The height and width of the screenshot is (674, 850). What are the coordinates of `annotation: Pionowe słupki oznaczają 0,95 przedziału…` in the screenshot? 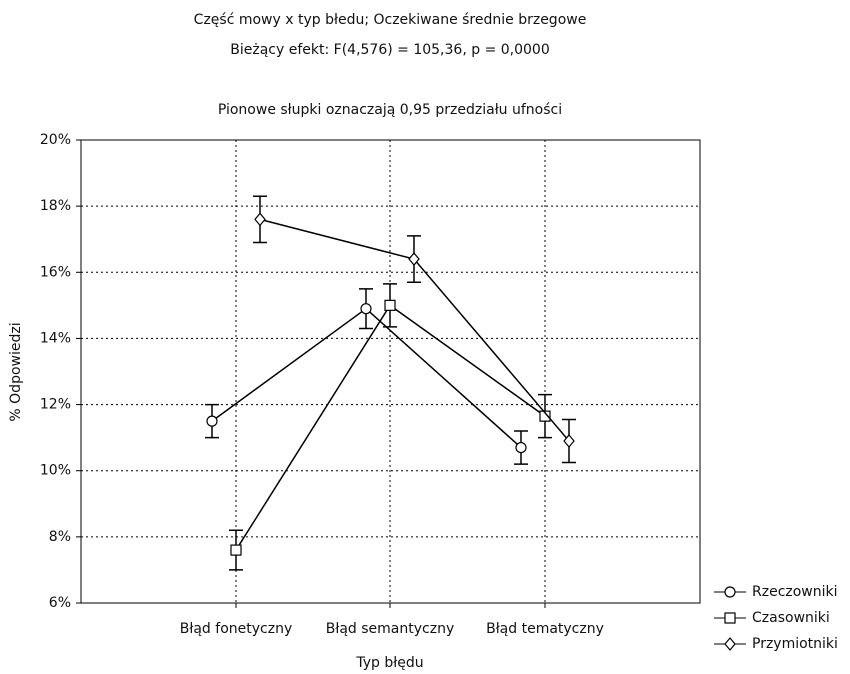 It's located at (390, 110).